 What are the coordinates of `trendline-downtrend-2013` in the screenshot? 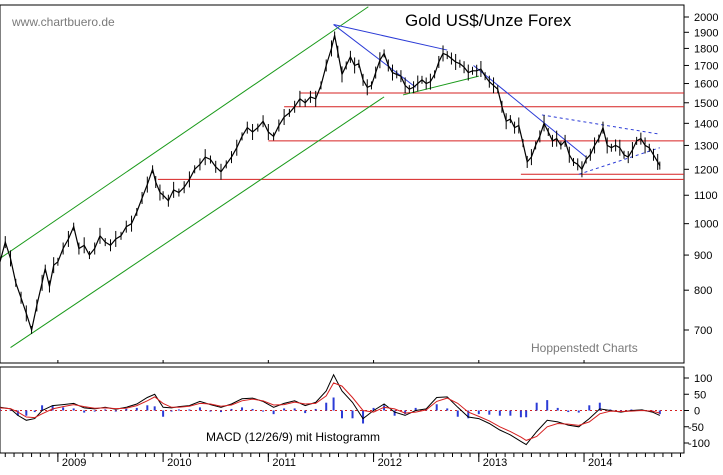 It's located at (530, 111).